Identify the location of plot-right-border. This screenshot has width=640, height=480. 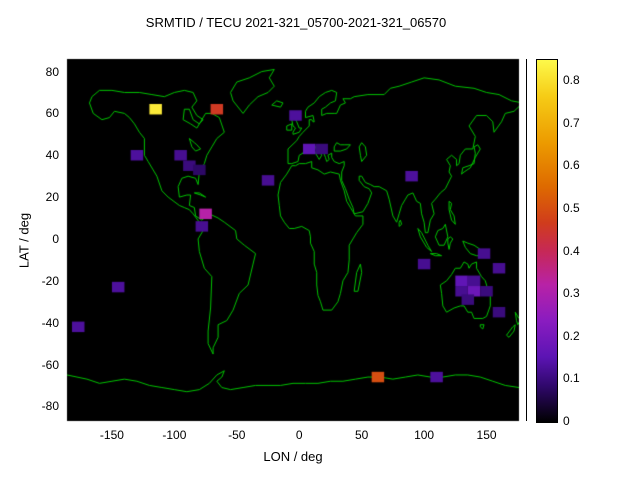
(526, 240).